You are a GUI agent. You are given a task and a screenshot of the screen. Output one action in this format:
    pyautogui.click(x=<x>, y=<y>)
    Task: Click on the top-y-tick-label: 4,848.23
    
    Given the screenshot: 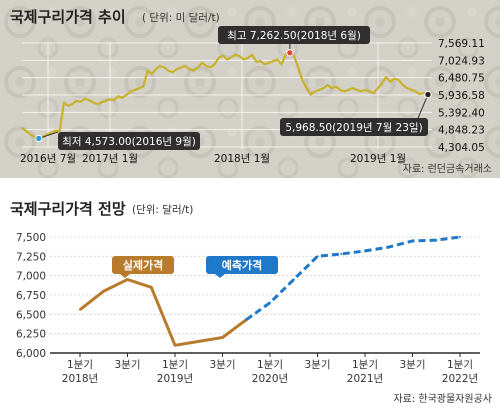 What is the action you would take?
    pyautogui.click(x=461, y=131)
    